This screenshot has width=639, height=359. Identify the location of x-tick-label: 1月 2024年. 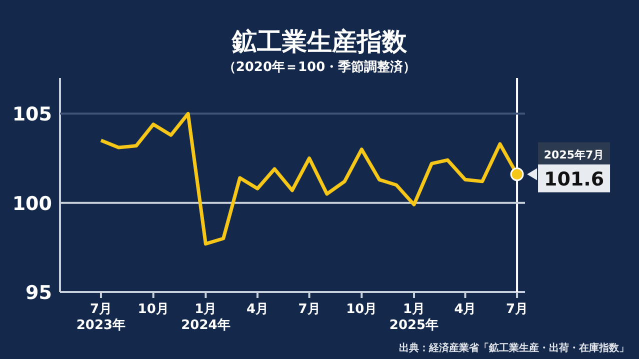
(205, 317).